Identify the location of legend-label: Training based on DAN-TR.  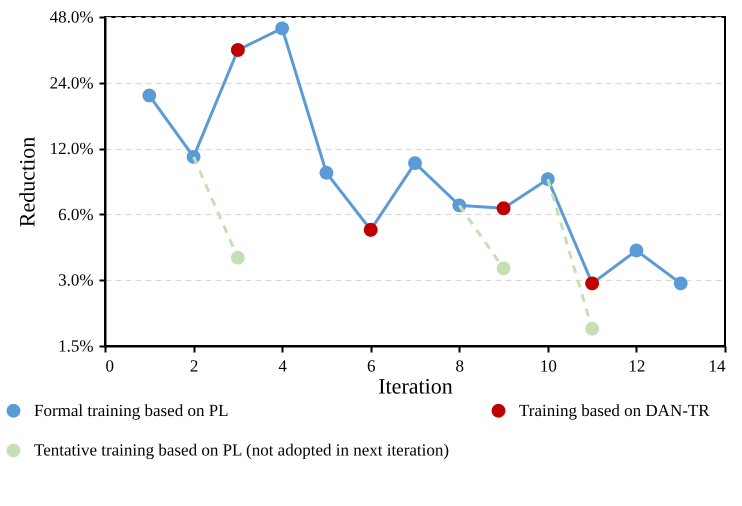
(614, 410).